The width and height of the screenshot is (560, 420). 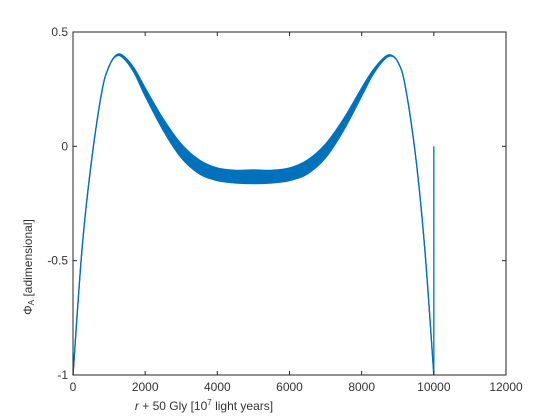 What do you see at coordinates (64, 146) in the screenshot?
I see `y-tick-label: 0` at bounding box center [64, 146].